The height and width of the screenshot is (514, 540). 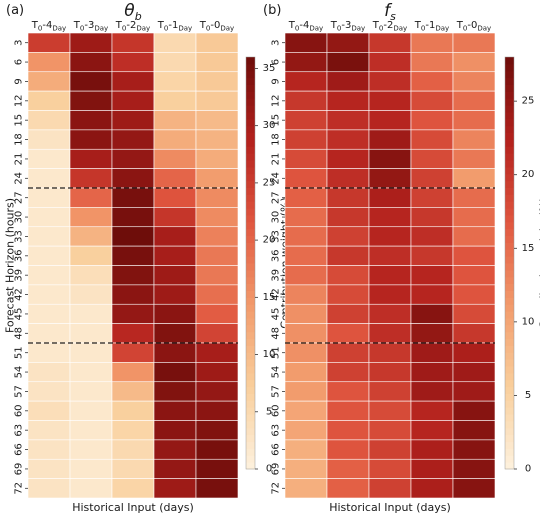 I want to click on row-tick-label: 18, so click(x=19, y=139).